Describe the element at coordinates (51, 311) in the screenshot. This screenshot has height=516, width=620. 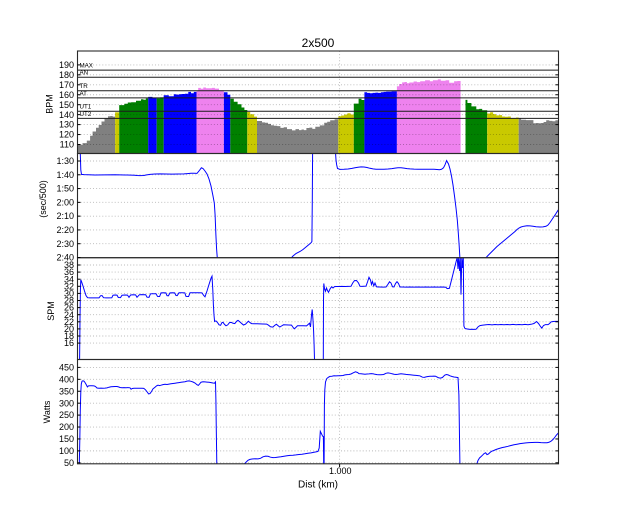
I see `svg-text: SPM` at that location.